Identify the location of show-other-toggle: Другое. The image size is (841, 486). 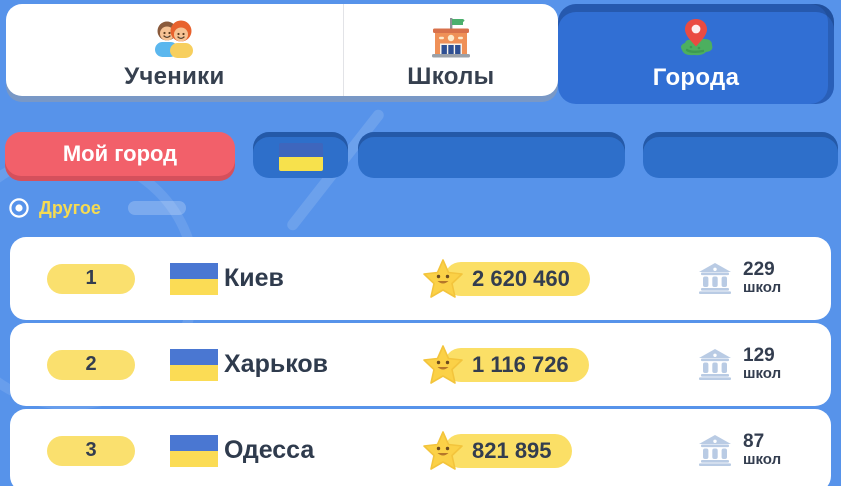
(54, 208).